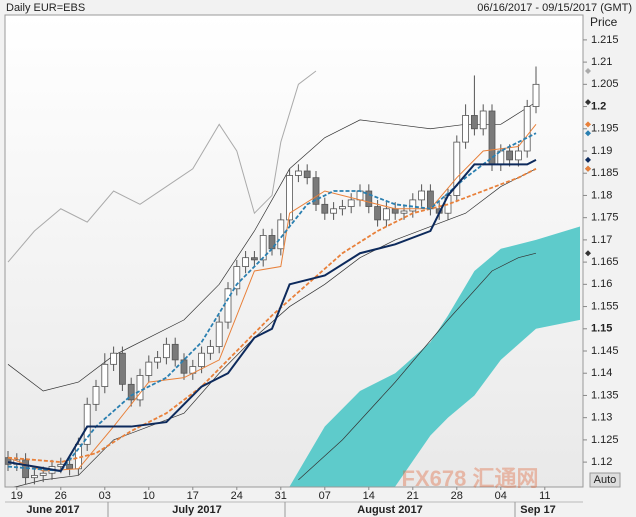 The image size is (636, 517). What do you see at coordinates (197, 510) in the screenshot?
I see `month-label: July 2017` at bounding box center [197, 510].